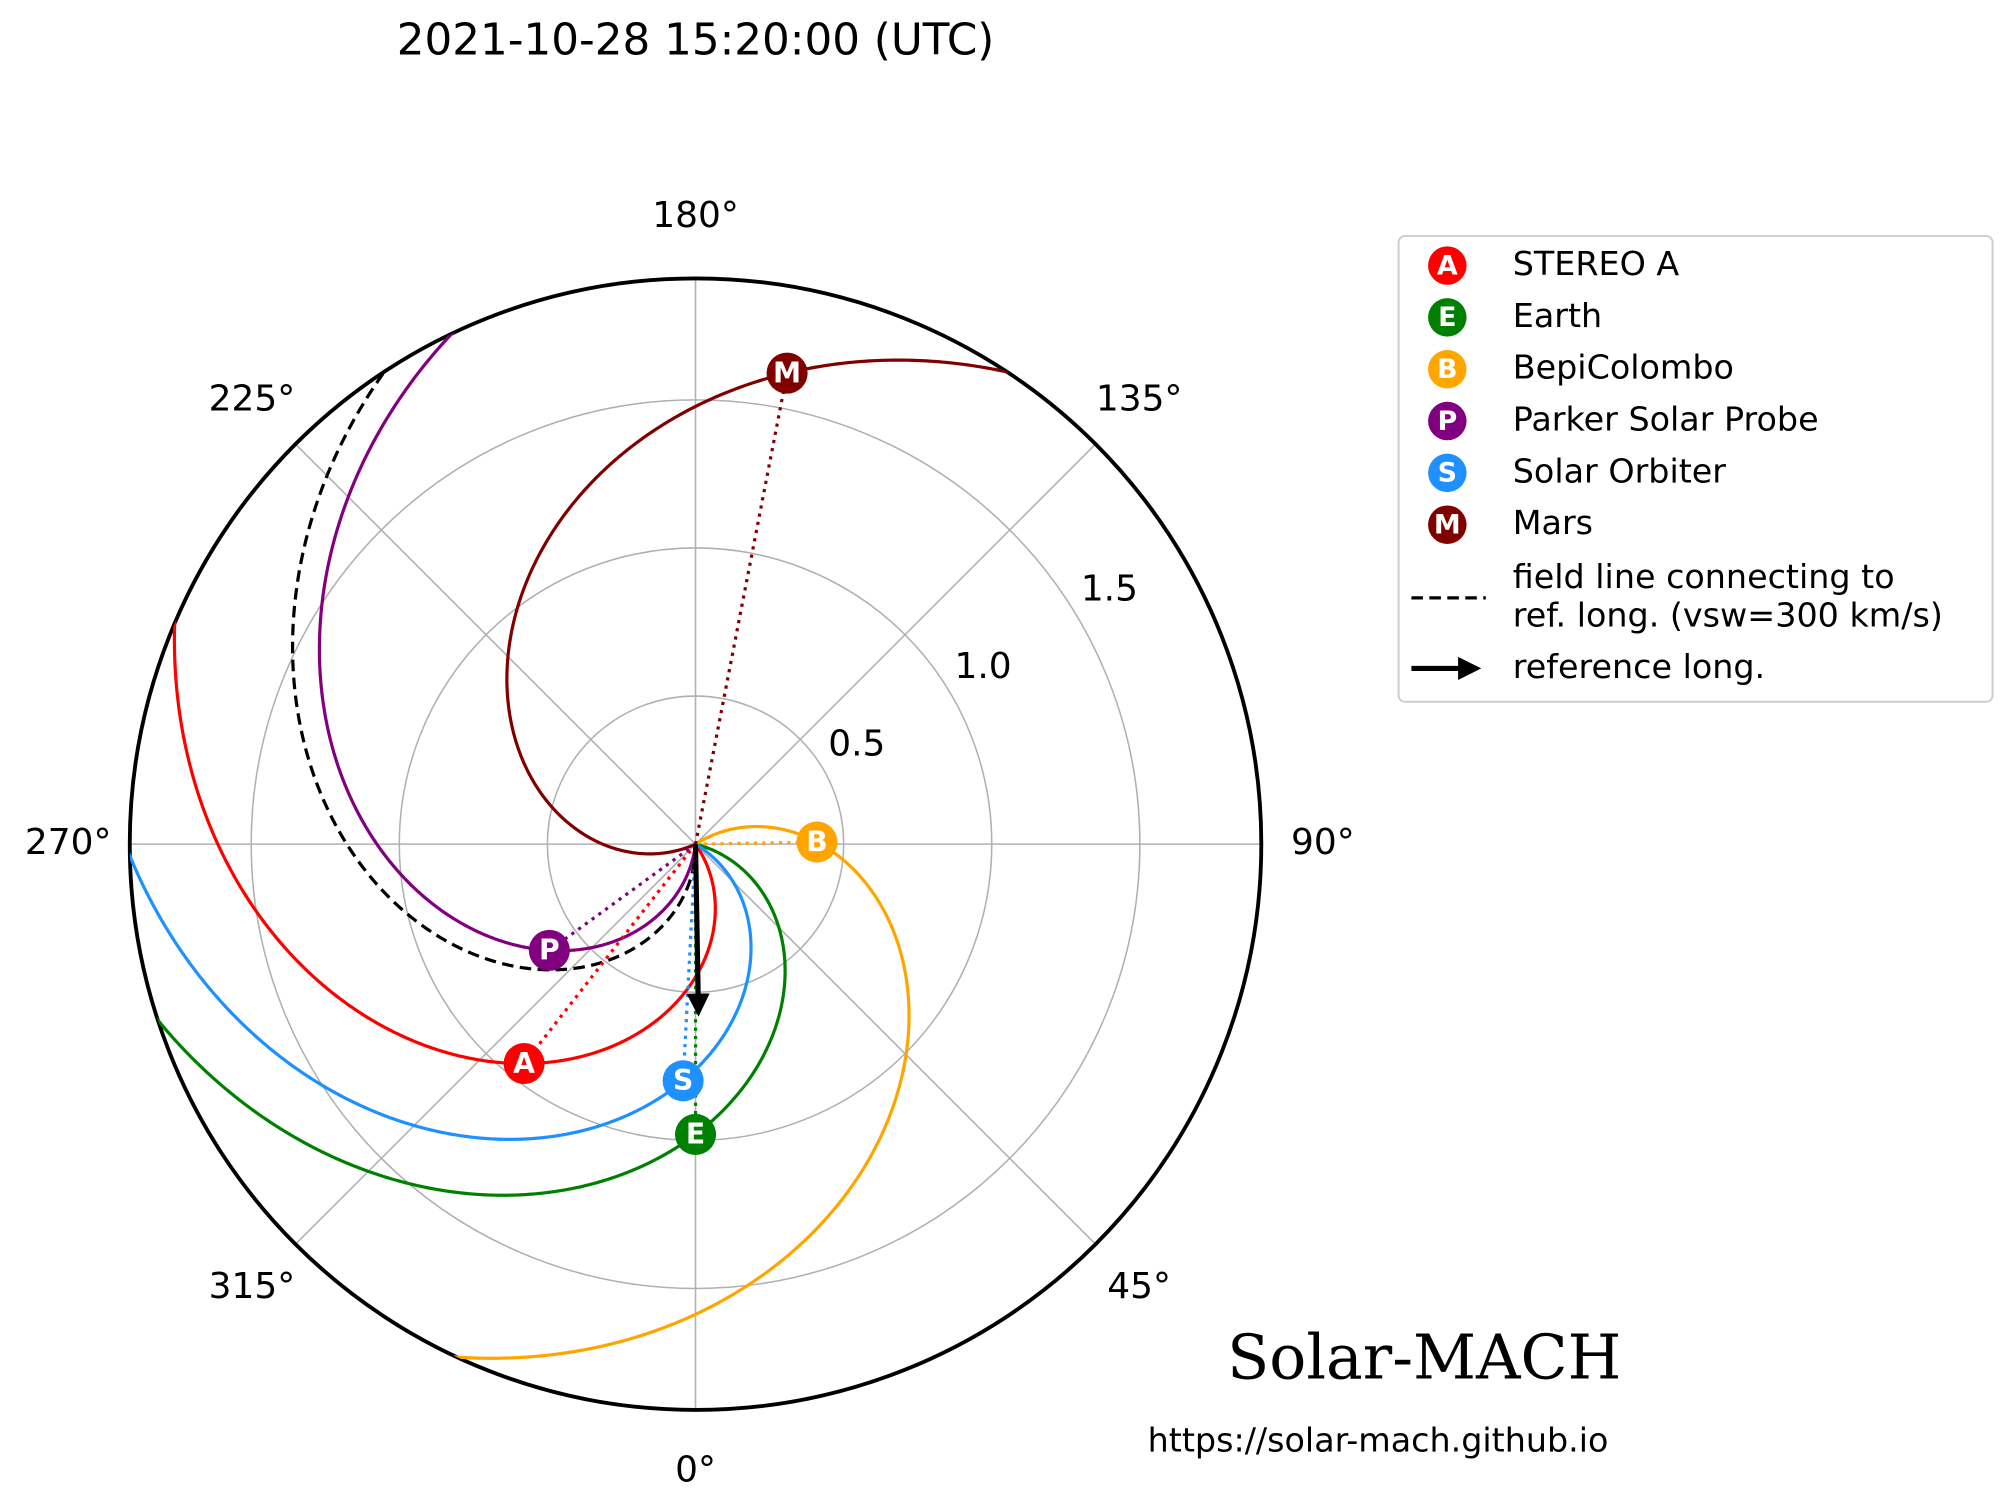 The height and width of the screenshot is (1510, 2012). What do you see at coordinates (695, 1470) in the screenshot?
I see `angle-tick-label: 0°` at bounding box center [695, 1470].